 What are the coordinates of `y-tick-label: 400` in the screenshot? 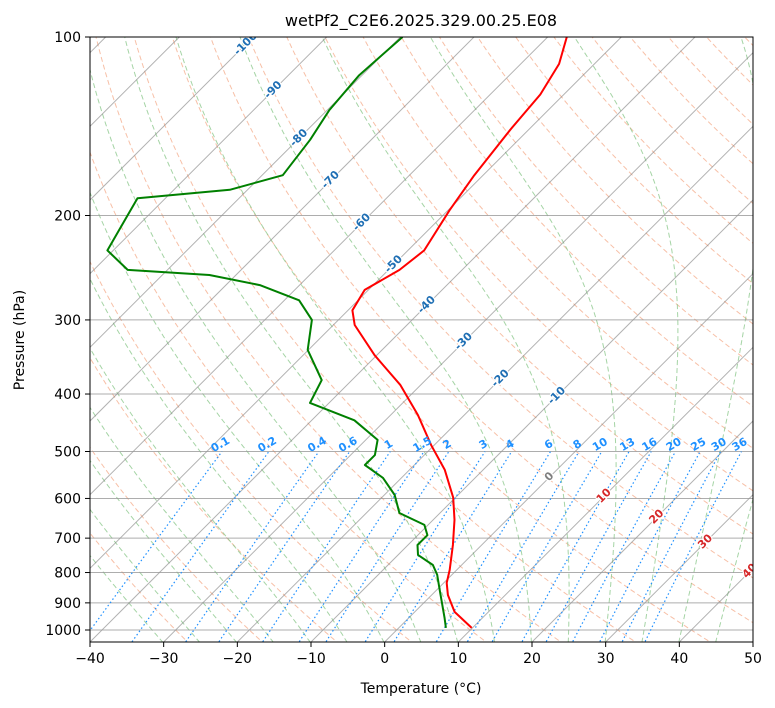 It's located at (67, 395).